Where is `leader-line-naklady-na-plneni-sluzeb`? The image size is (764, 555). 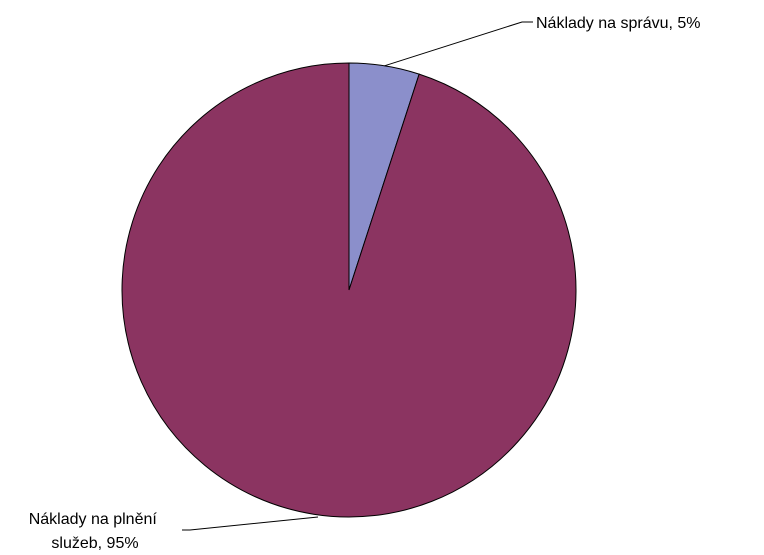 leader-line-naklady-na-plneni-sluzeb is located at coordinates (250, 523).